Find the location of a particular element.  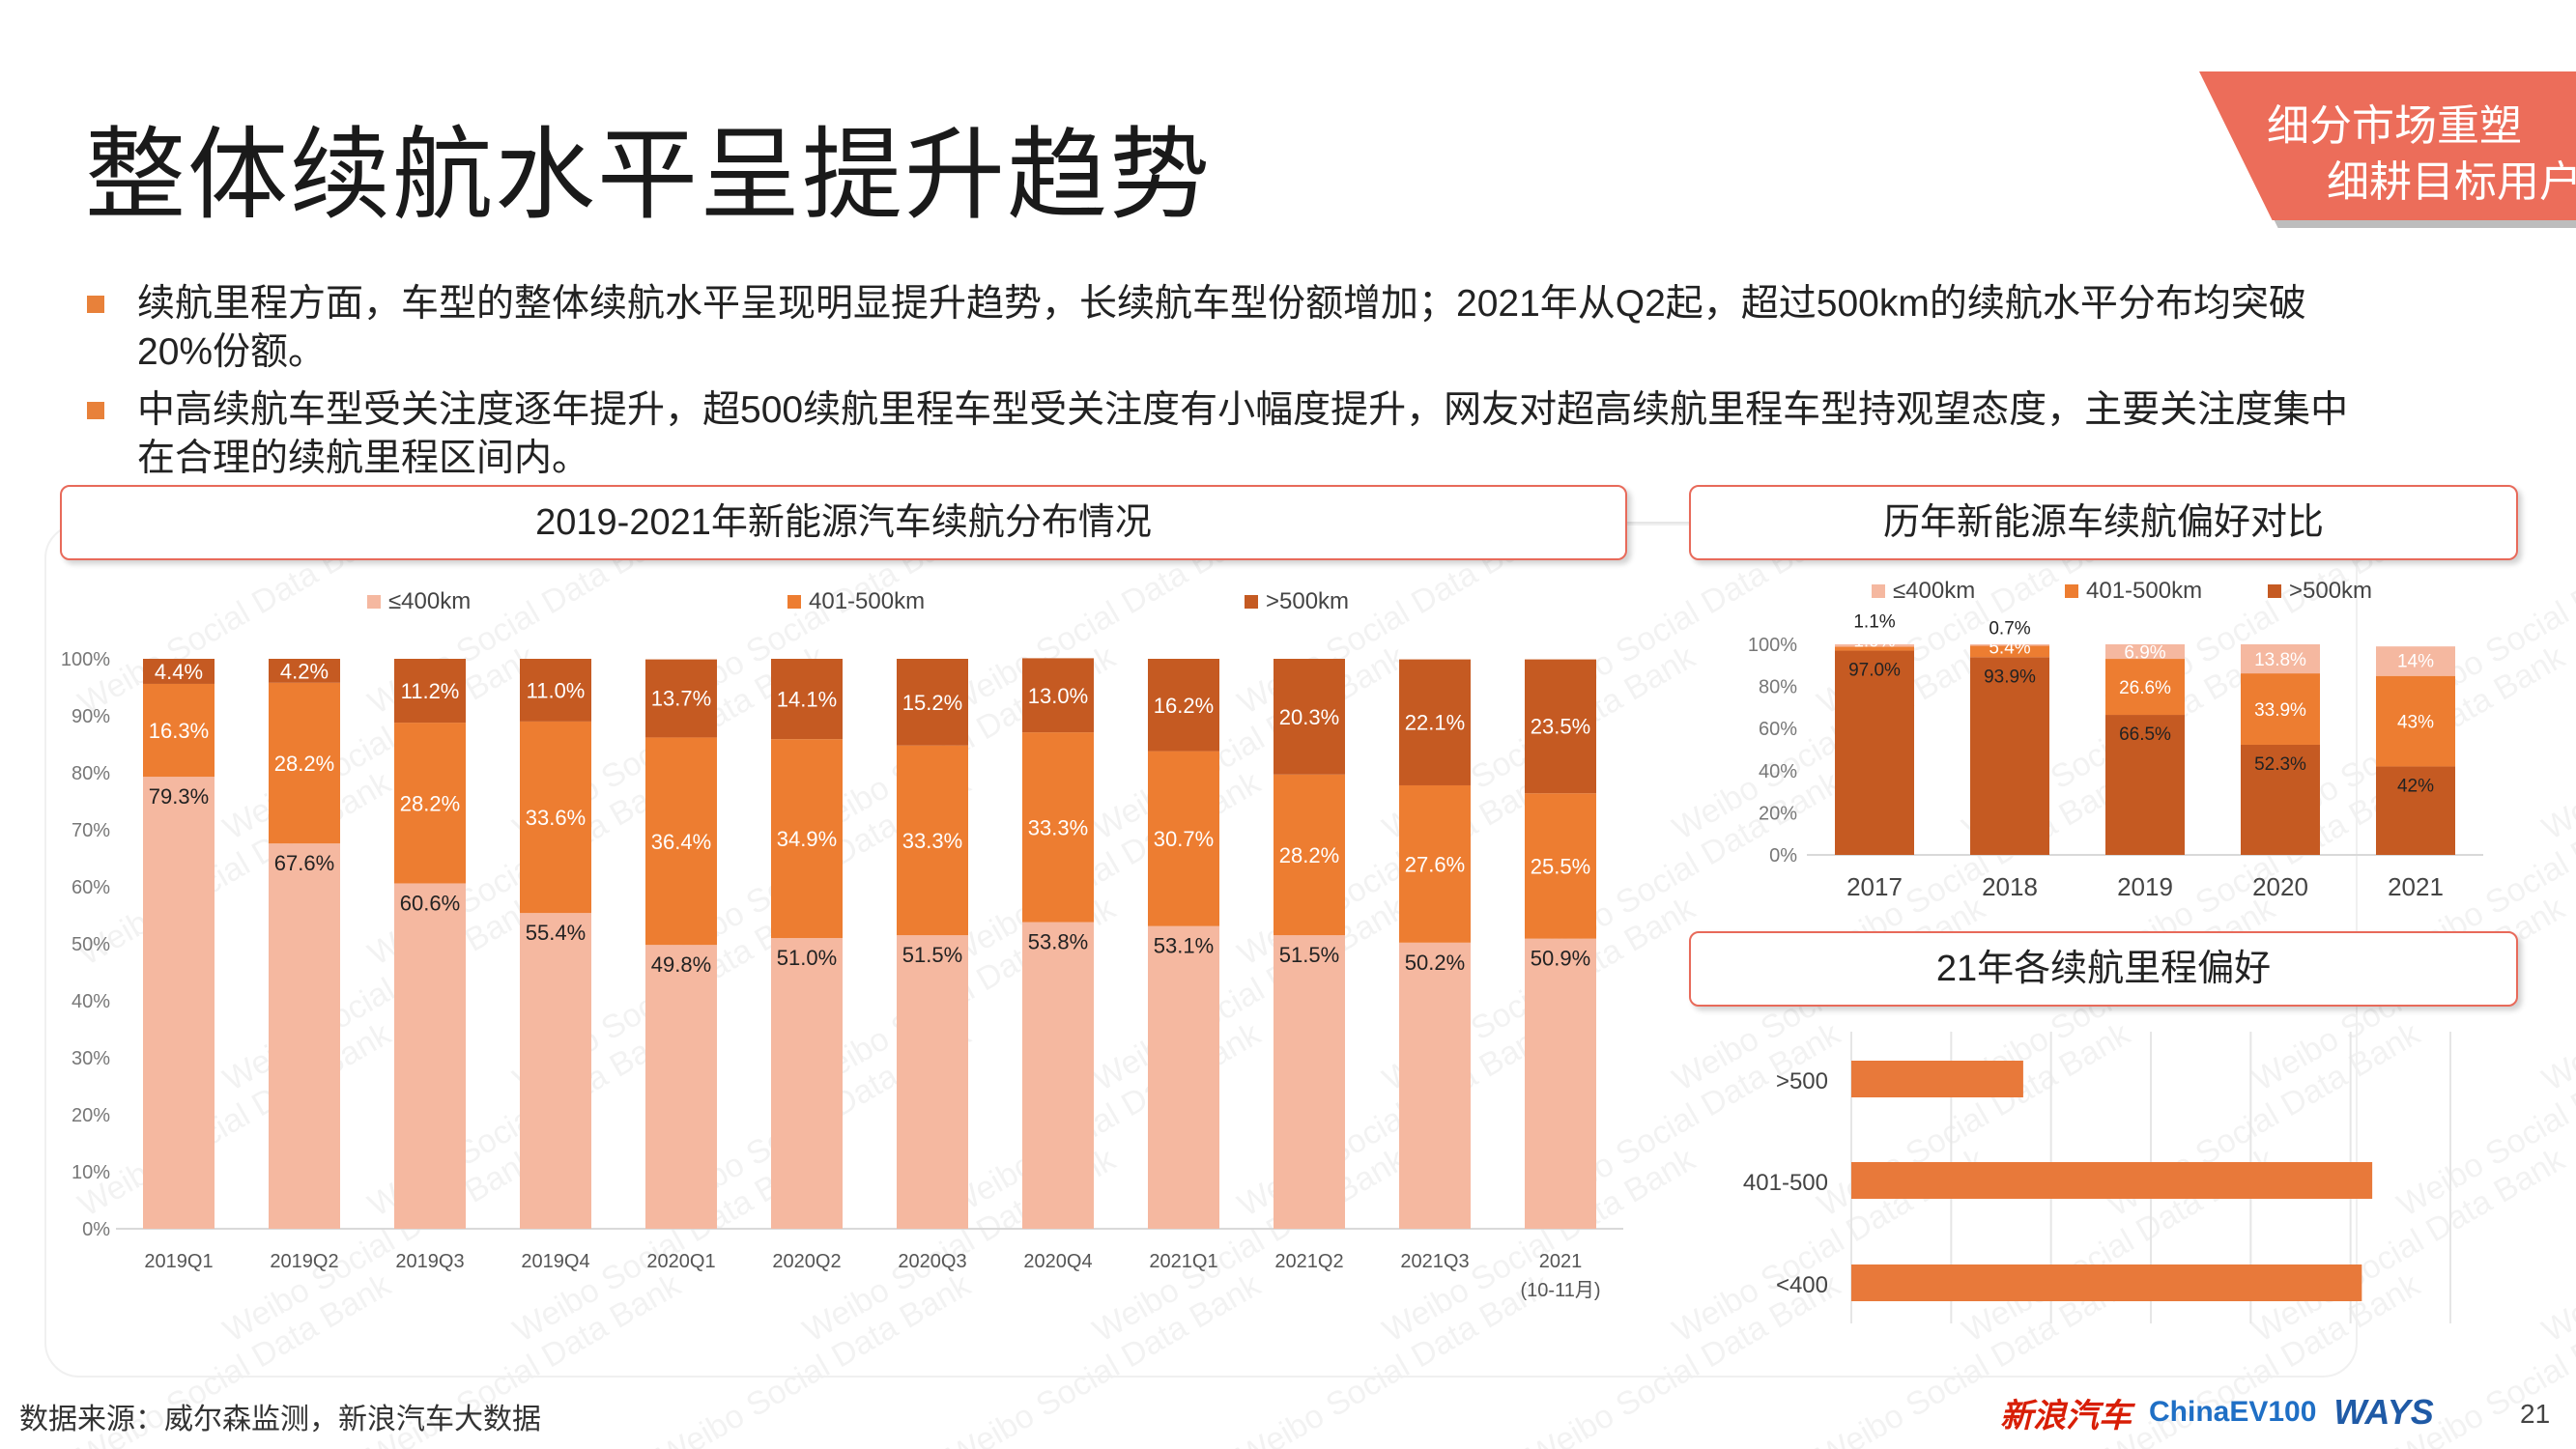

chart3-header: 21年各续航里程偏好 is located at coordinates (2103, 969).